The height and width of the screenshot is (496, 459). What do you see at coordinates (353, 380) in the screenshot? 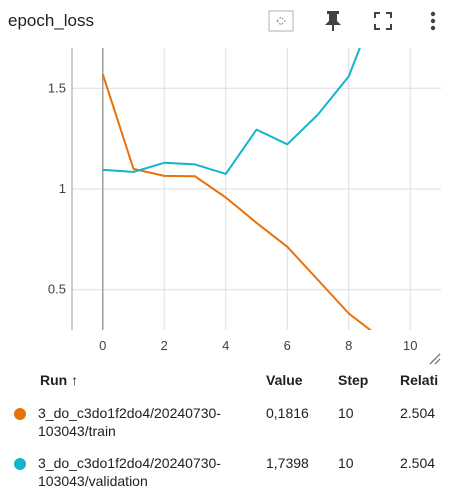
I see `column-header-step: Step` at bounding box center [353, 380].